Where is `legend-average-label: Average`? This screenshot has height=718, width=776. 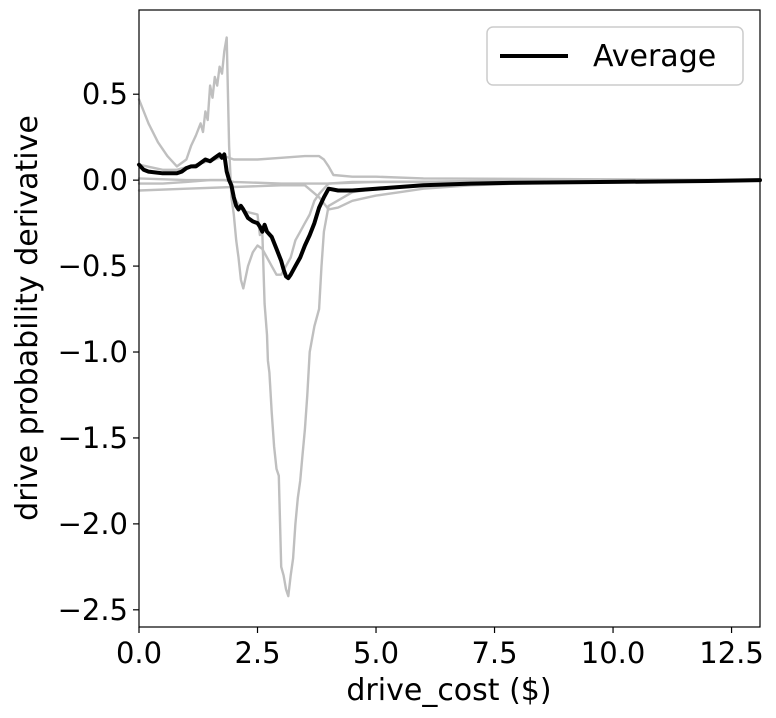 legend-average-label: Average is located at coordinates (654, 56).